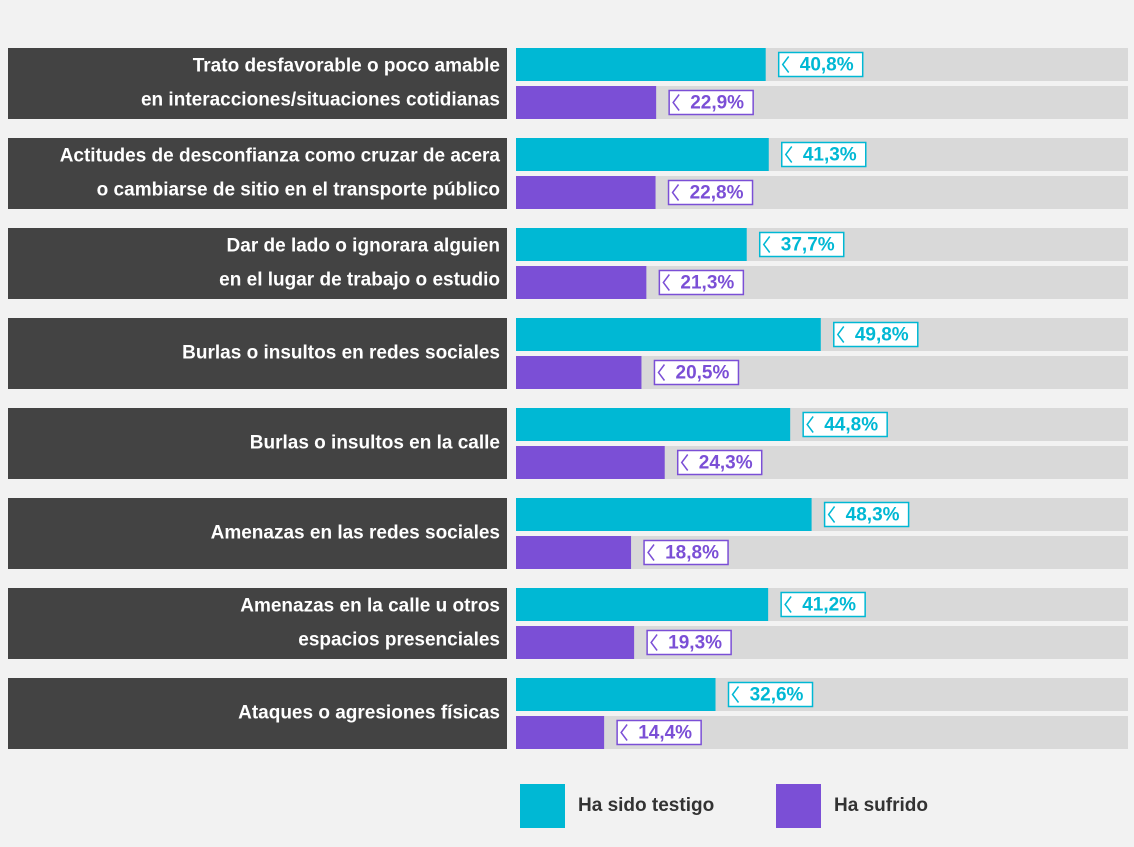  I want to click on value-label: 14,4%, so click(665, 733).